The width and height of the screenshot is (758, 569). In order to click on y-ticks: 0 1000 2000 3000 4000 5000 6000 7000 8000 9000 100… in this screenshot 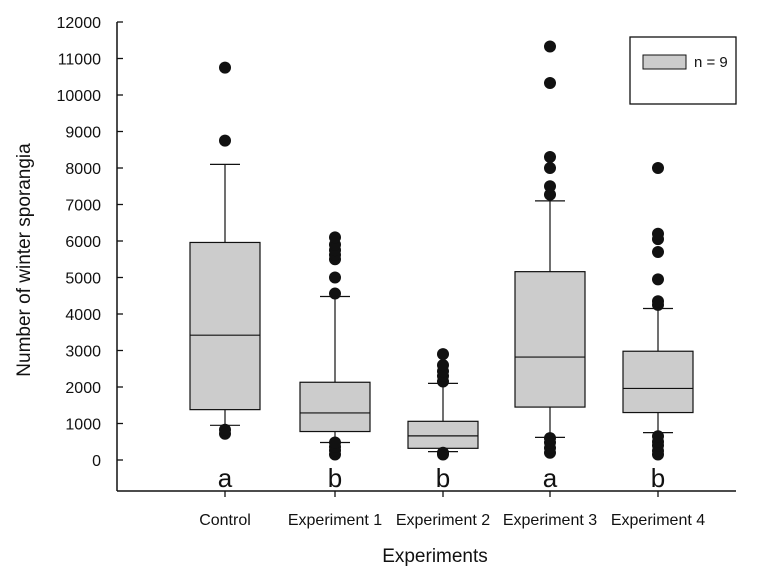, I will do `click(90, 242)`.